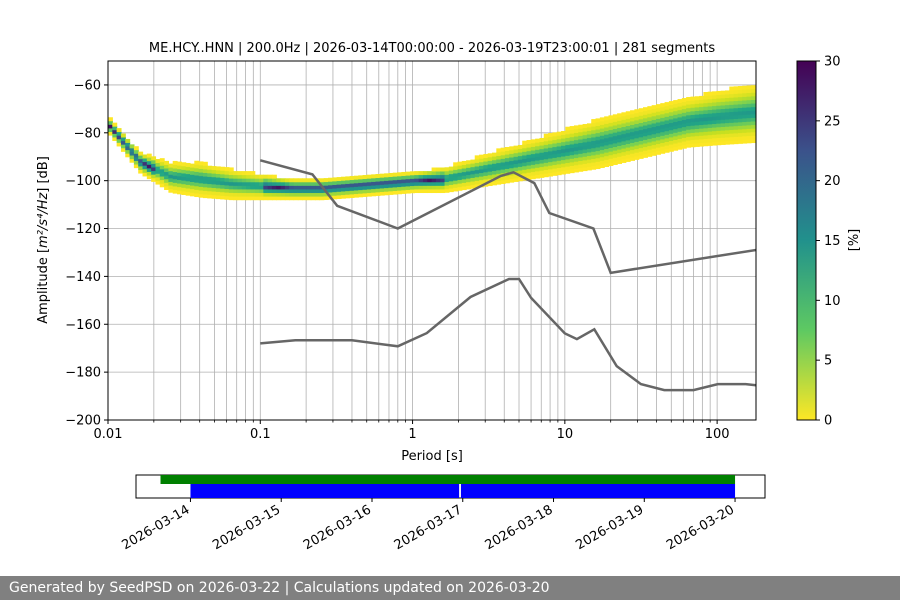 Image resolution: width=900 pixels, height=600 pixels. Describe the element at coordinates (87, 133) in the screenshot. I see `y-tick-label: −80` at that location.